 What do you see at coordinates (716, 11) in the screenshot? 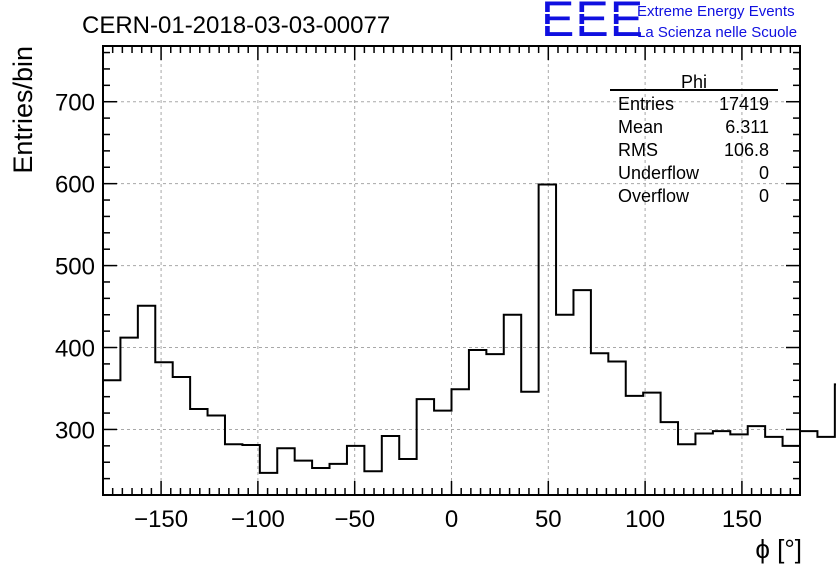
I see `eee-logo-line1: Extreme Energy Events` at bounding box center [716, 11].